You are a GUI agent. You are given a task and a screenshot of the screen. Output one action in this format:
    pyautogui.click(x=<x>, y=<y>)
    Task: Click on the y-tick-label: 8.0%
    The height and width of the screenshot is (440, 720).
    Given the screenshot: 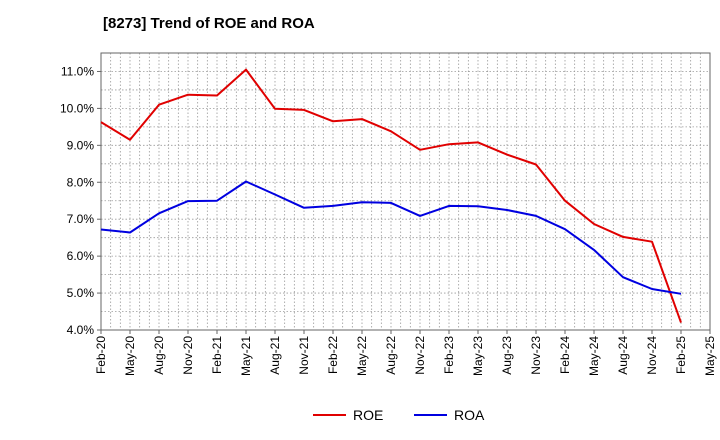 What is the action you would take?
    pyautogui.click(x=81, y=182)
    